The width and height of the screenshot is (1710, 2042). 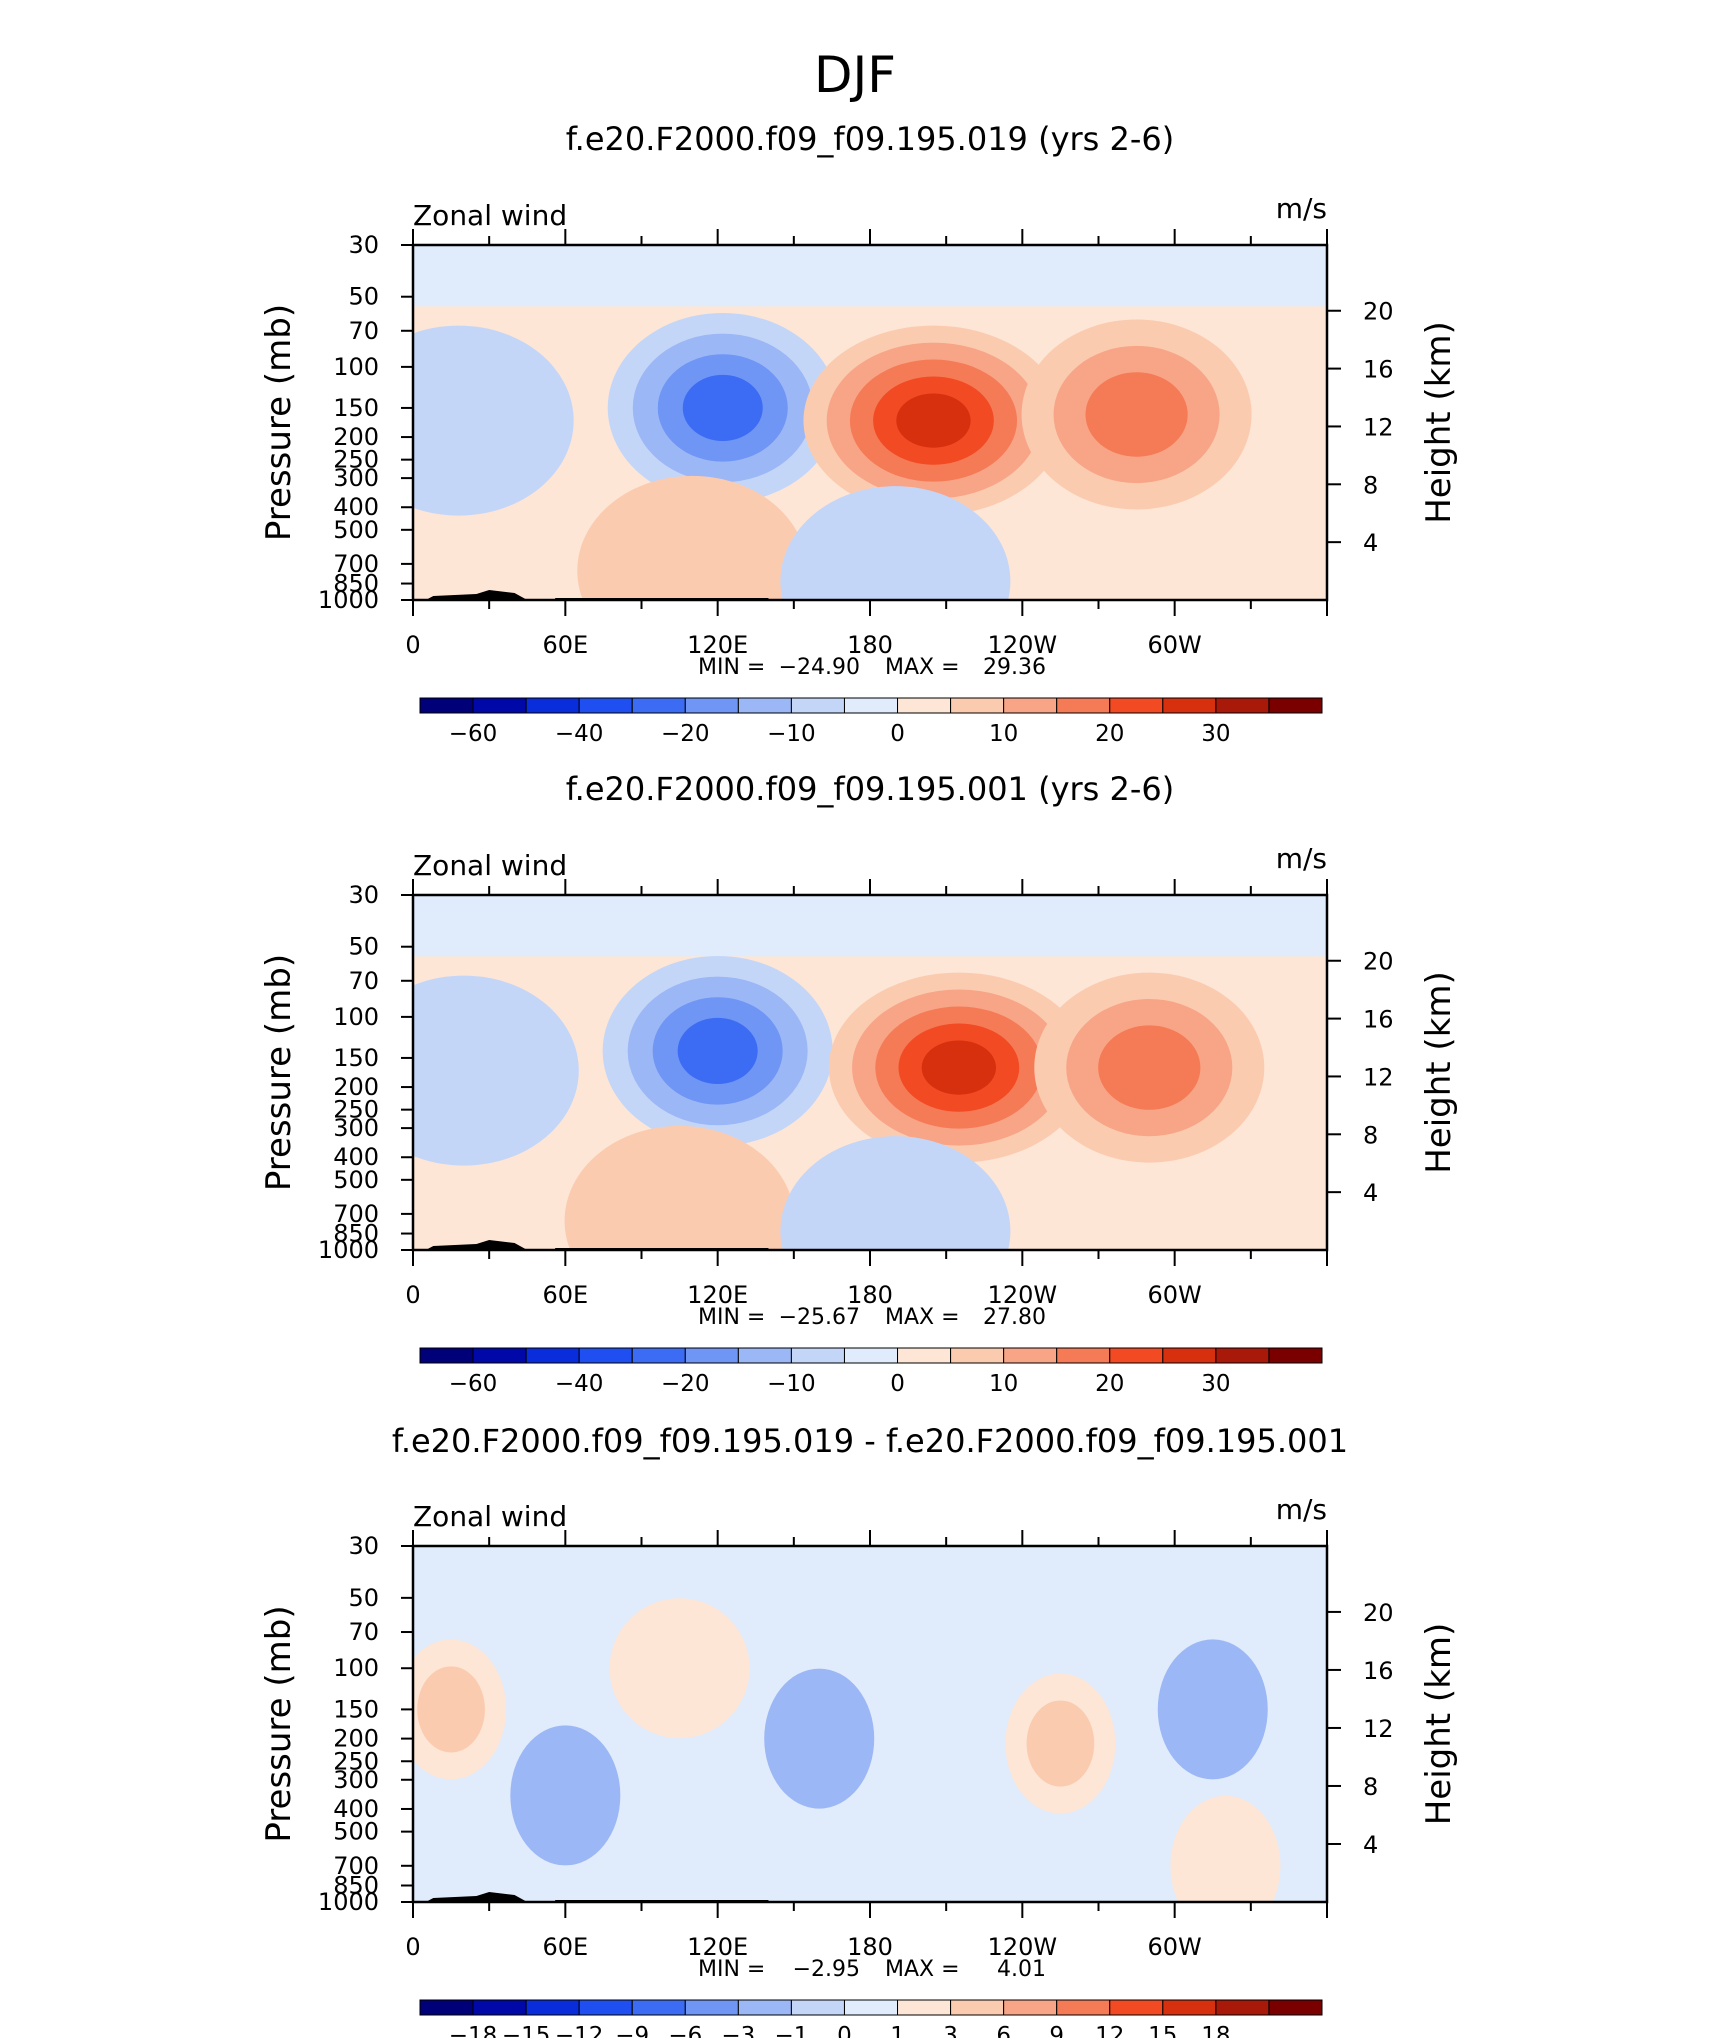 I want to click on colorbar-label: 12, so click(x=1109, y=2030).